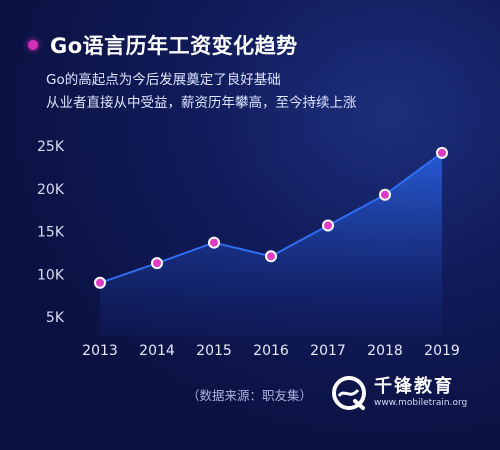 The image size is (500, 450). Describe the element at coordinates (163, 80) in the screenshot. I see `subtitle-line-1: Go的高起点为今后发展奠定了良好基础` at that location.